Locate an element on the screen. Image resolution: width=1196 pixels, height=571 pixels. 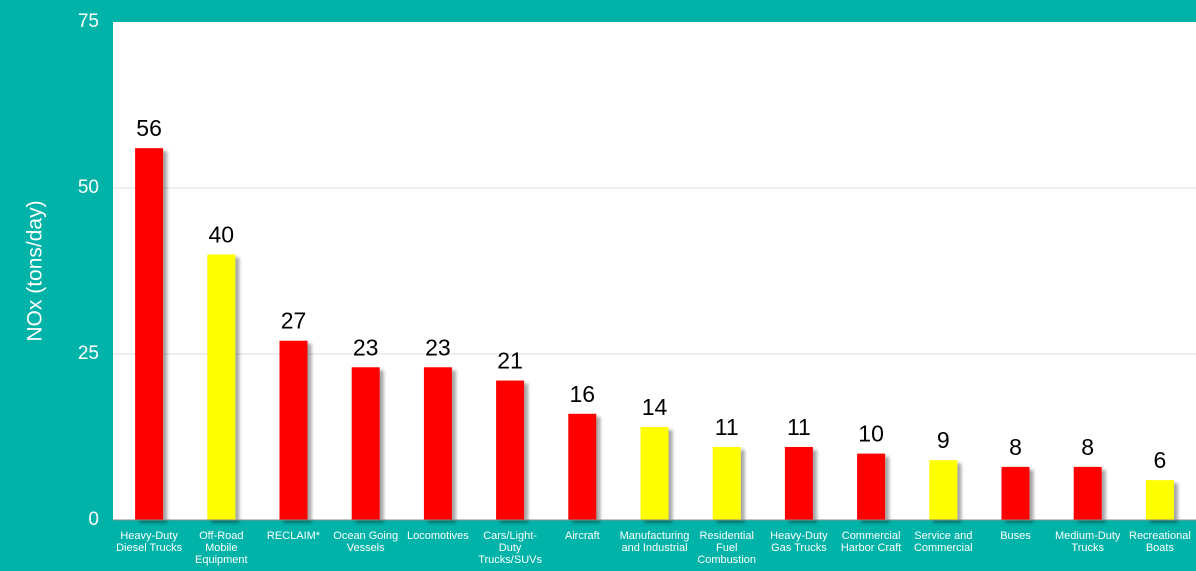
x-tick-label: Locomotives is located at coordinates (438, 536).